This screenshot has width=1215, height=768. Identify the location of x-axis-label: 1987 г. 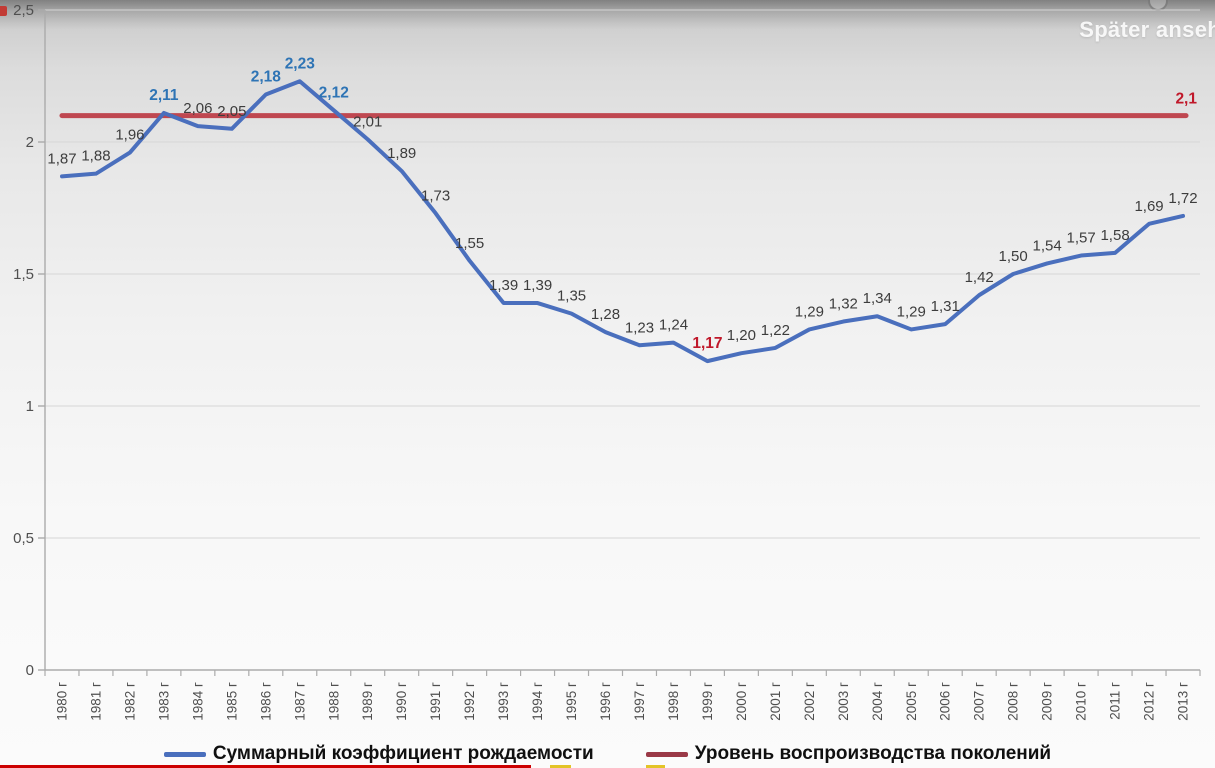
(299, 701).